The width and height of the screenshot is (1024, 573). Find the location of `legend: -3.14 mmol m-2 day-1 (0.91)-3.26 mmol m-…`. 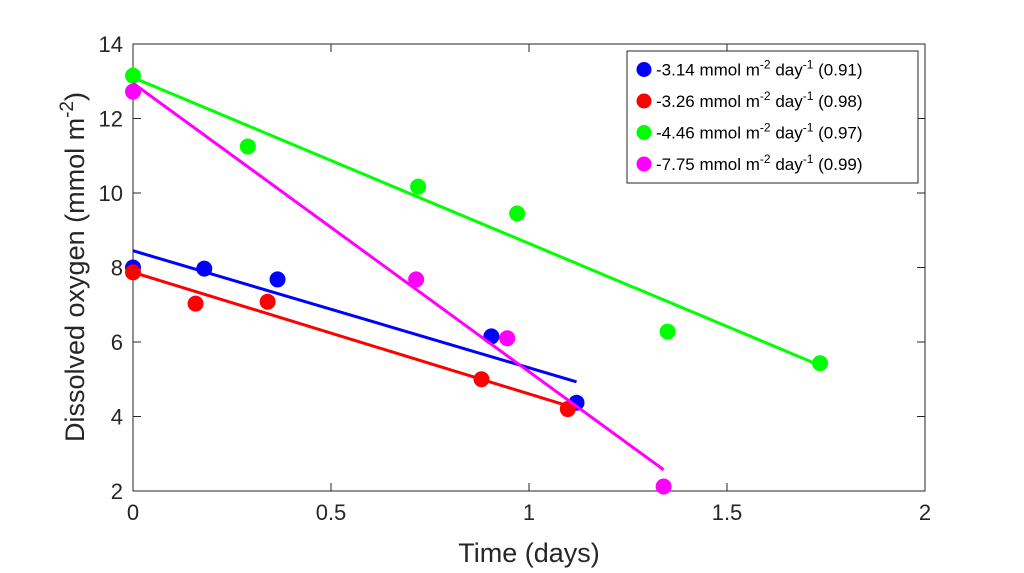

legend: -3.14 mmol m-2 day-1 (0.91)-3.26 mmol m-… is located at coordinates (772, 117).